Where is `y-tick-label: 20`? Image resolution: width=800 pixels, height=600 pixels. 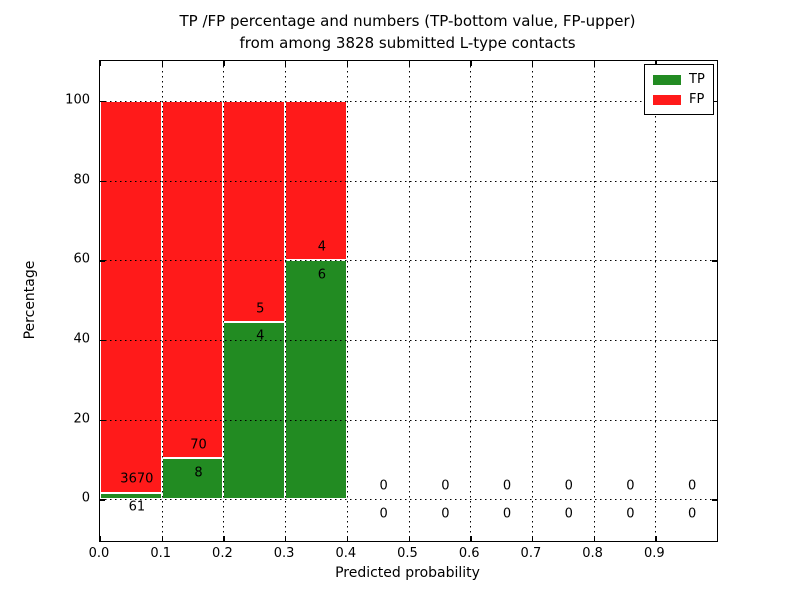 y-tick-label: 20 is located at coordinates (81, 418).